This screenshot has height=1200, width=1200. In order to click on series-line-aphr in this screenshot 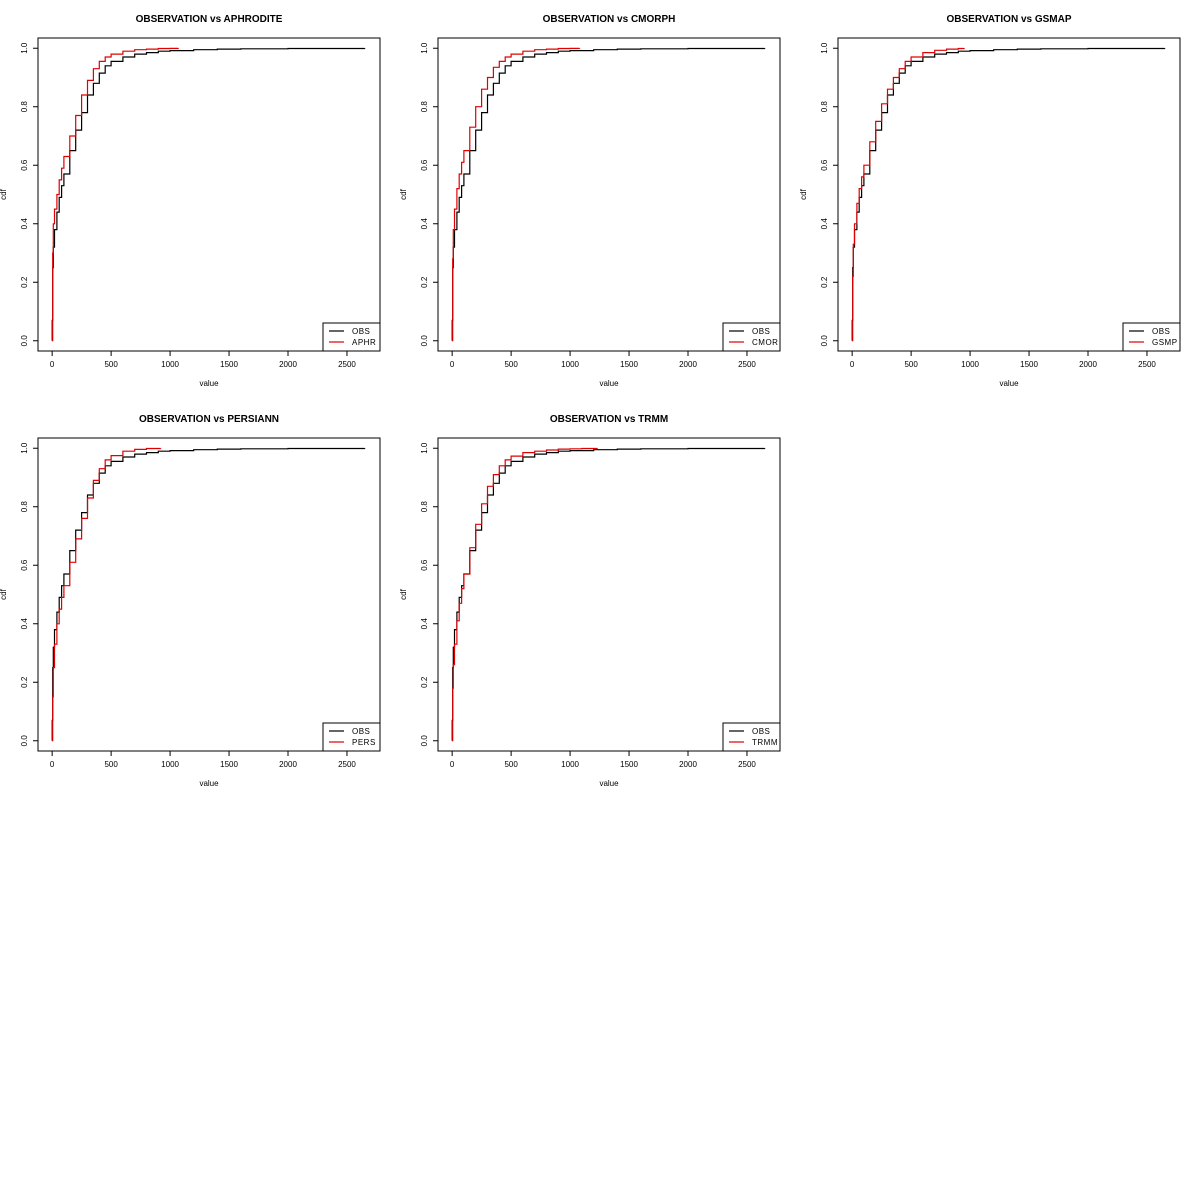, I will do `click(115, 194)`.